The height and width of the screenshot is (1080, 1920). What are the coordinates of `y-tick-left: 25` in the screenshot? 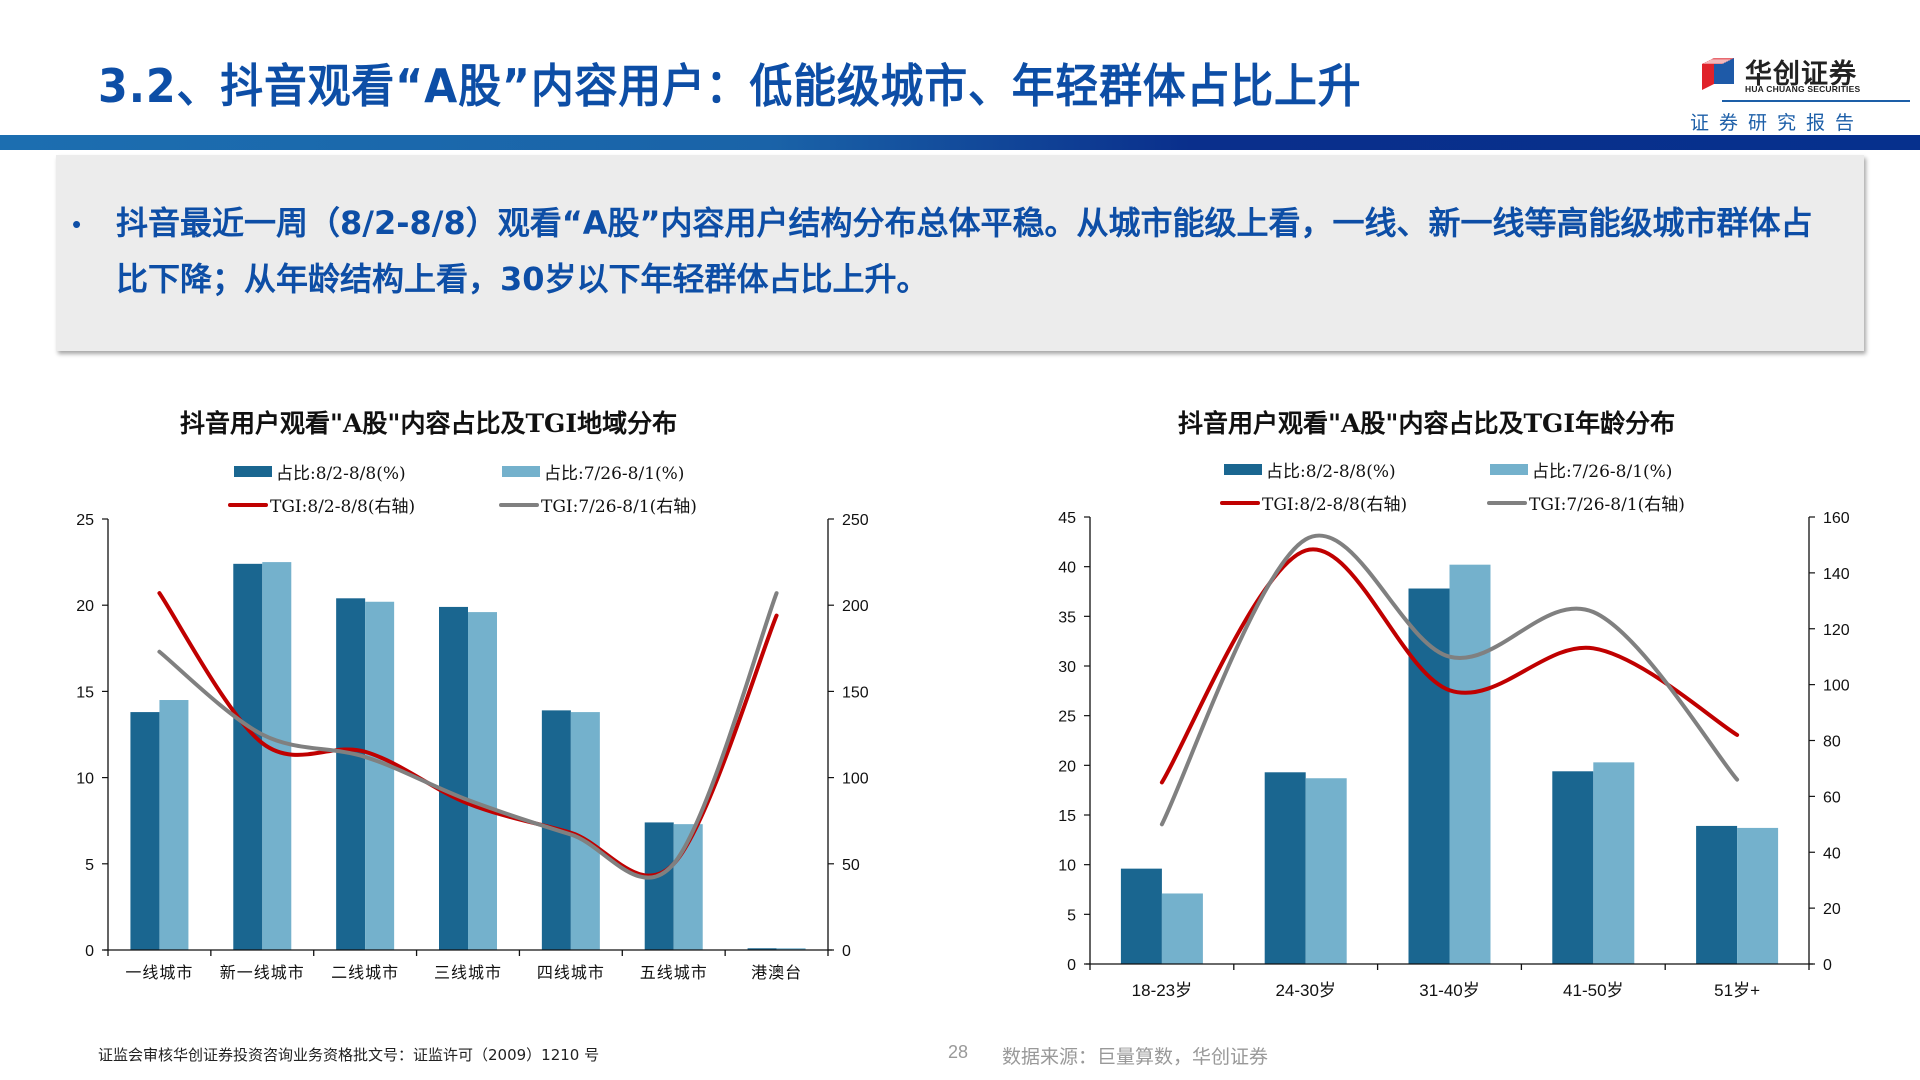 It's located at (1067, 717).